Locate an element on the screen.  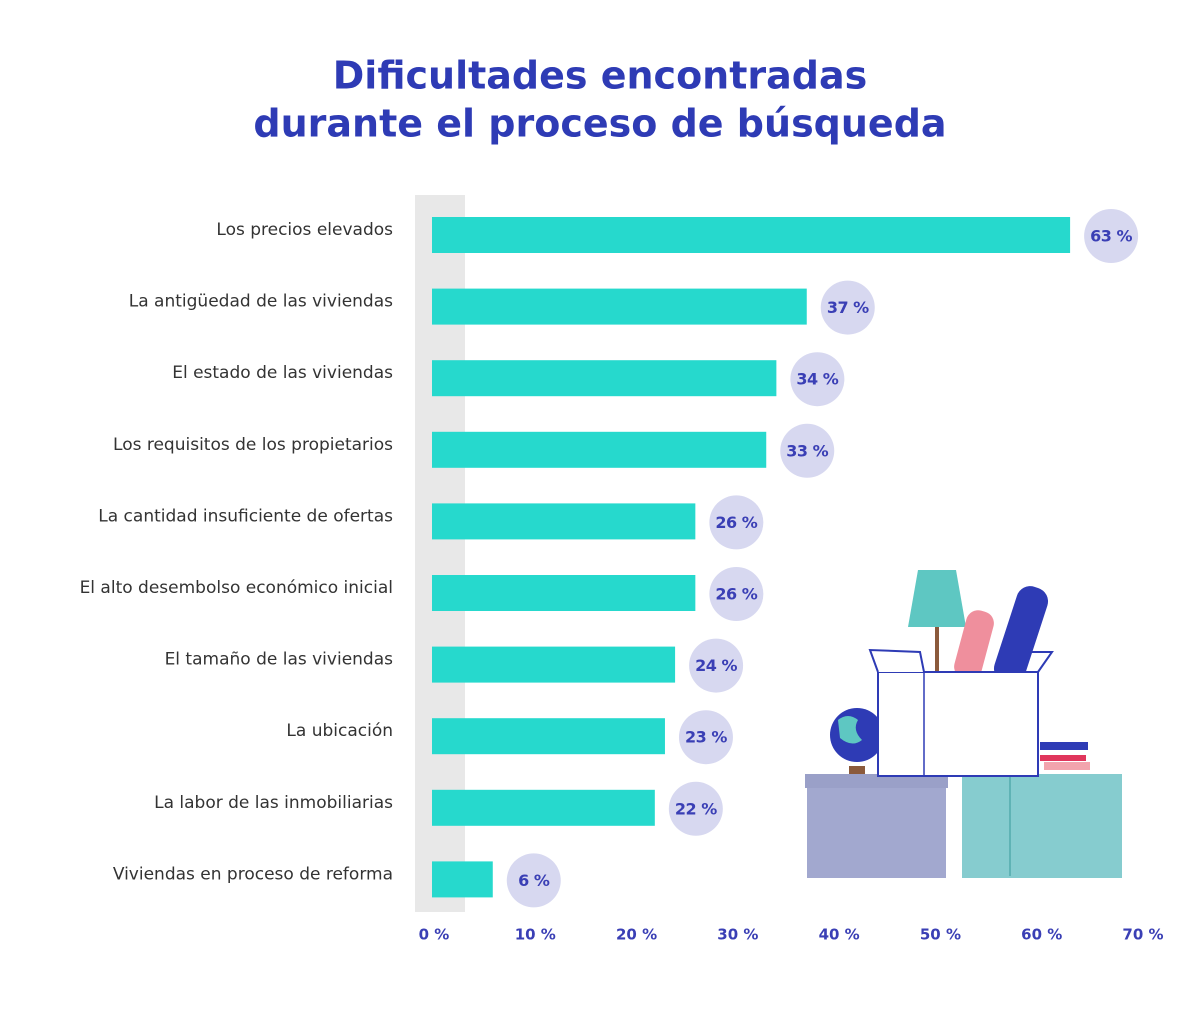
value-label: 24 % is located at coordinates (716, 665).